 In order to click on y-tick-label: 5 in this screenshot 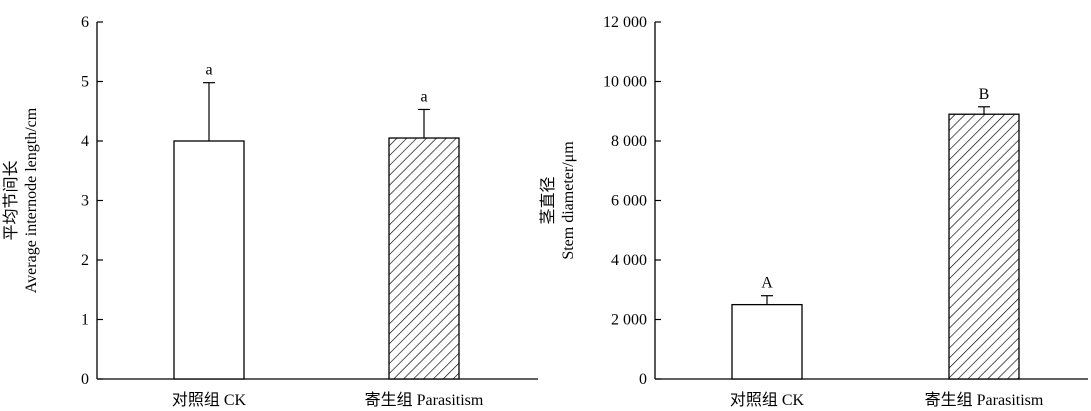, I will do `click(85, 82)`.